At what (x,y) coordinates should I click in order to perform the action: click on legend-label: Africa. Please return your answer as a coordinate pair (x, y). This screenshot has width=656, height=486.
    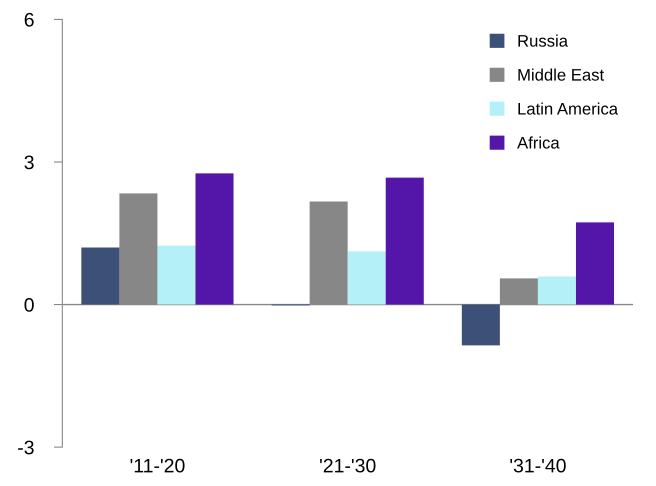
    Looking at the image, I should click on (538, 142).